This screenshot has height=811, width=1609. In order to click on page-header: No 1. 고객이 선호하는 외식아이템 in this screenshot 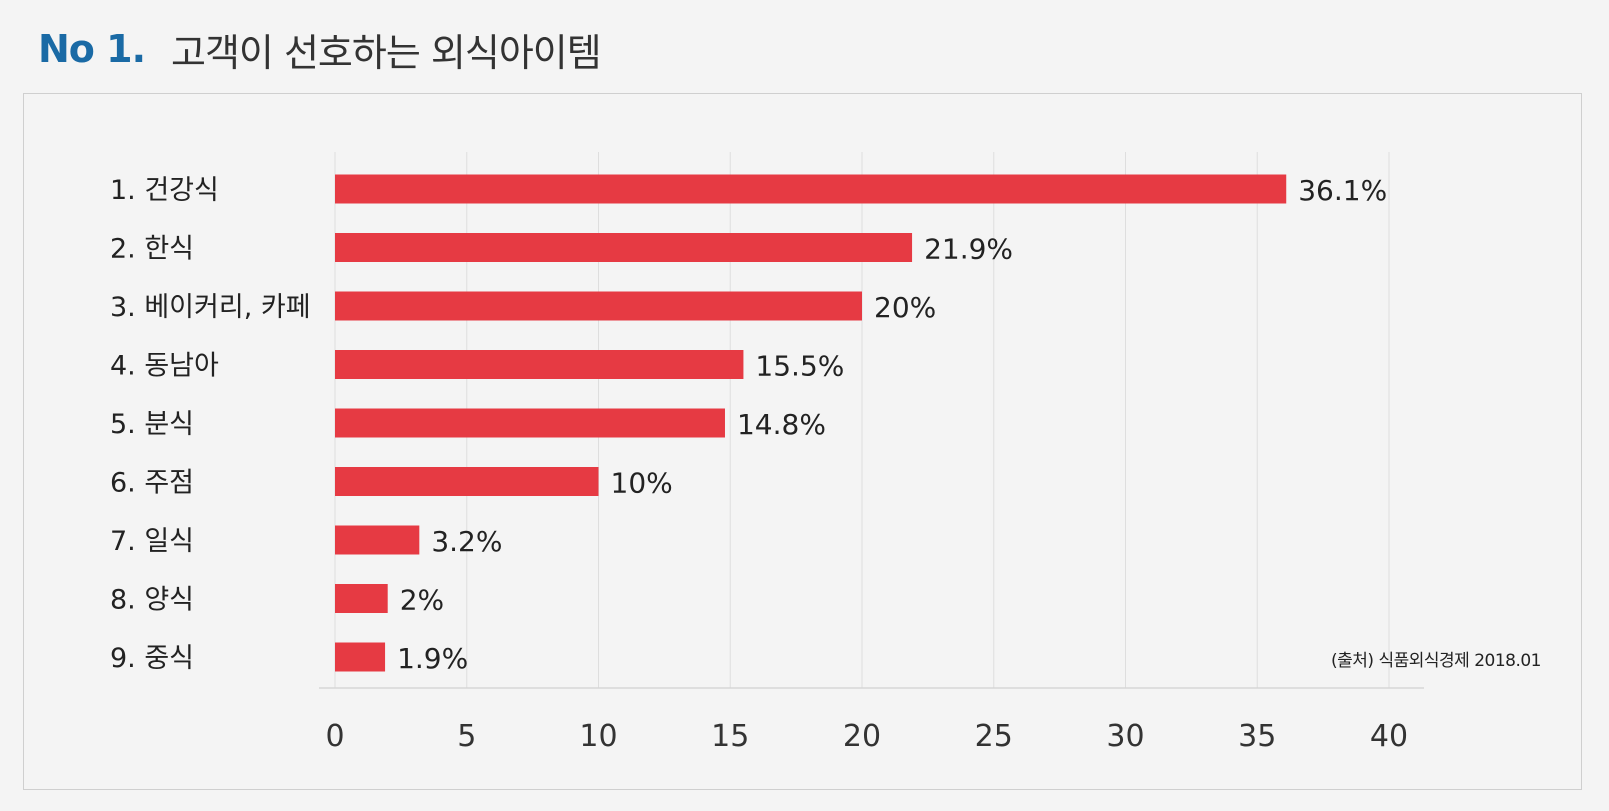, I will do `click(320, 49)`.